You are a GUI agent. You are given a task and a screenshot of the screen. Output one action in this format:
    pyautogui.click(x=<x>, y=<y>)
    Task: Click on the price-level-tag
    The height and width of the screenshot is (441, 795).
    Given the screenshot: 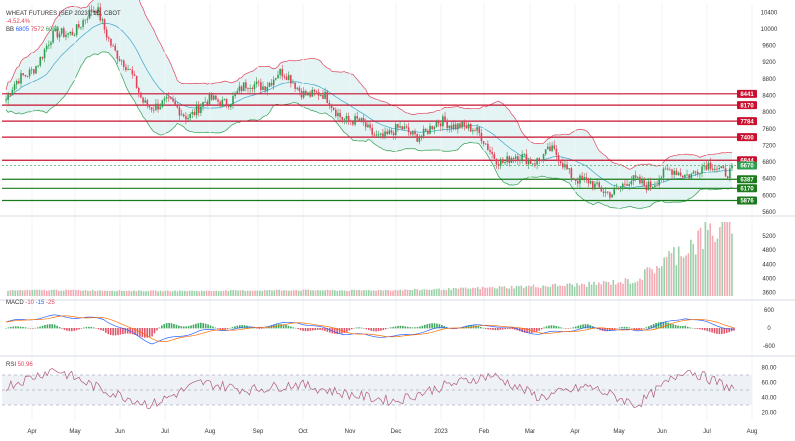 What is the action you would take?
    pyautogui.click(x=747, y=137)
    